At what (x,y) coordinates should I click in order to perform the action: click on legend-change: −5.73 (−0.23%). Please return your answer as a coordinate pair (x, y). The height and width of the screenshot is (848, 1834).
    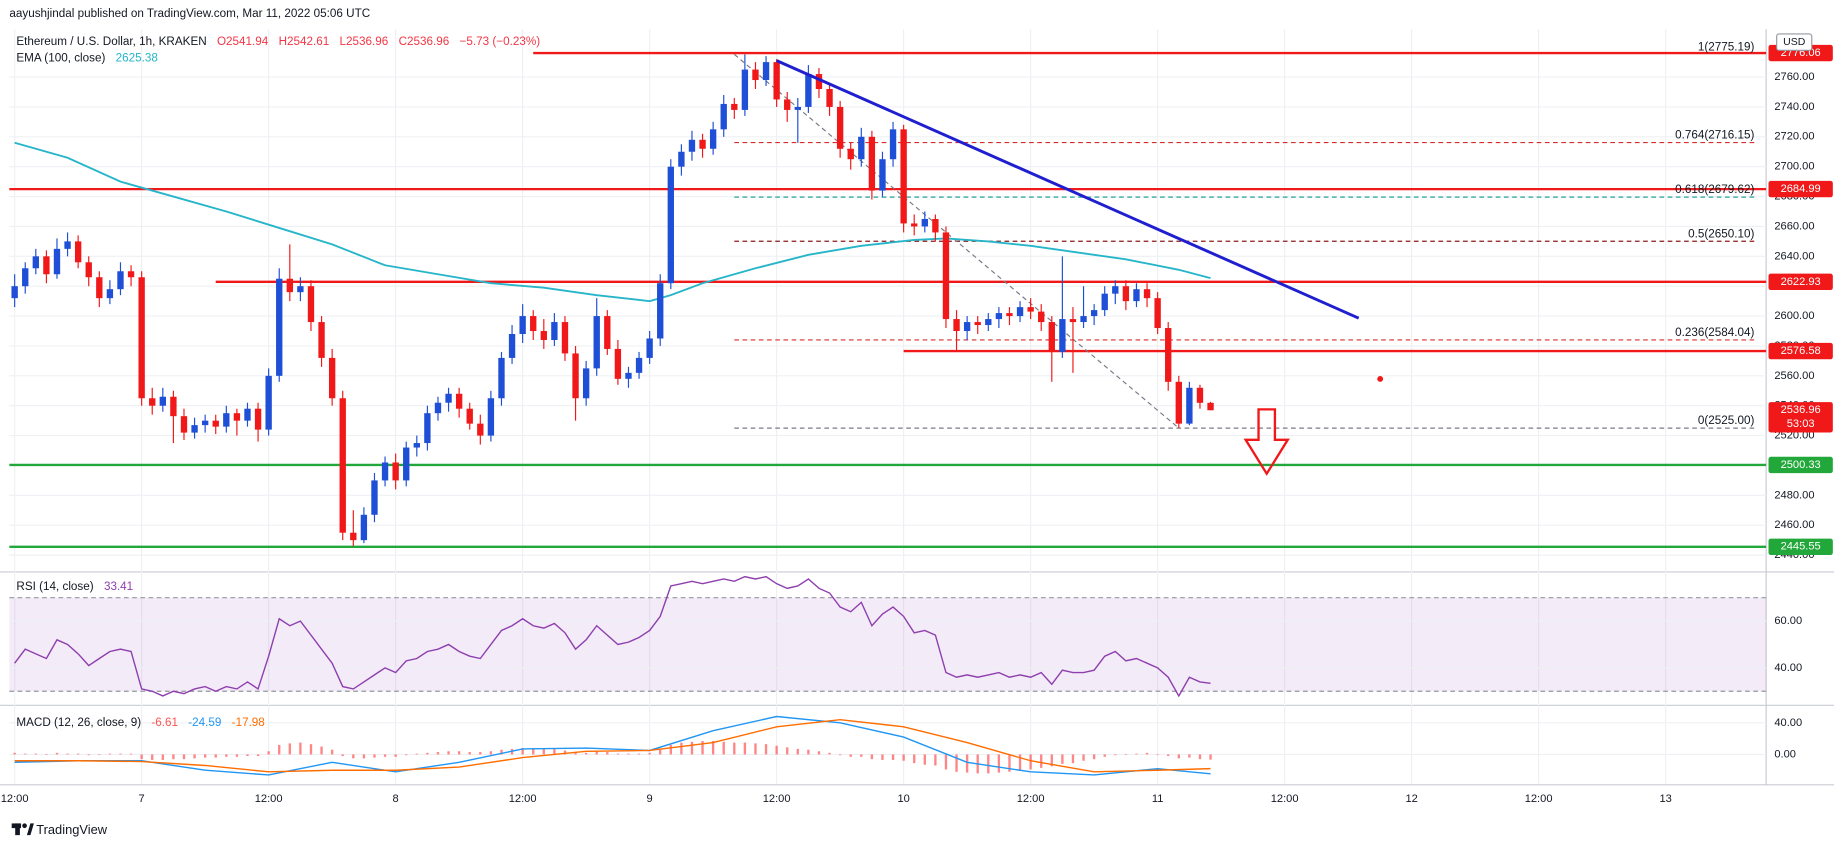
    Looking at the image, I should click on (500, 41).